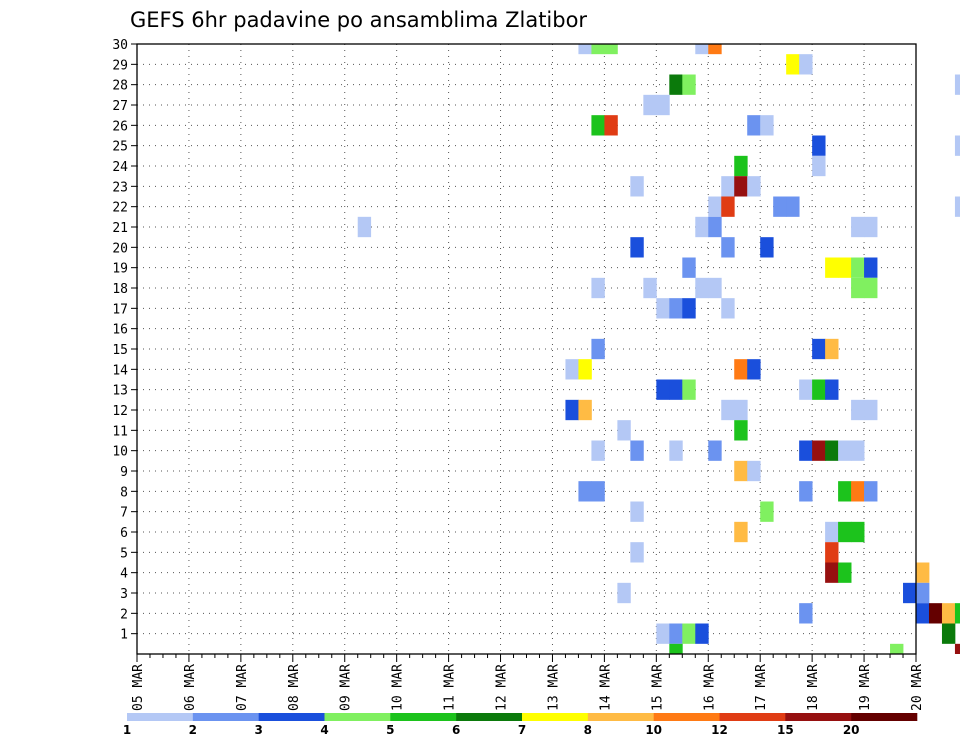 This screenshot has height=742, width=960. Describe the element at coordinates (865, 687) in the screenshot. I see `x-tick-label: 19 MAR` at that location.